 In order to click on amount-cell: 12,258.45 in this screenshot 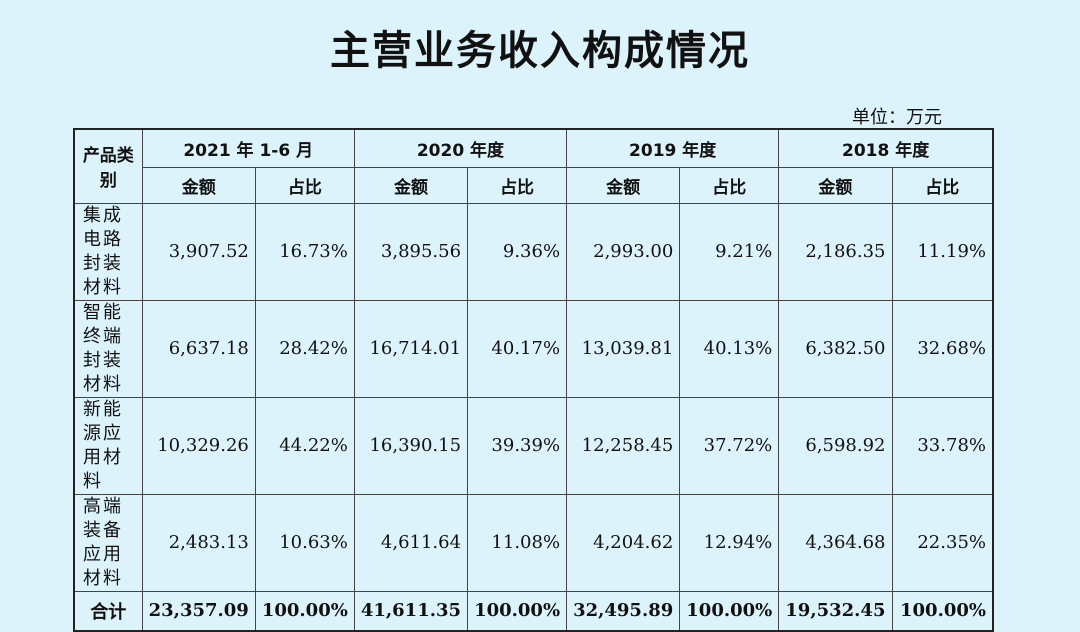, I will do `click(623, 445)`.